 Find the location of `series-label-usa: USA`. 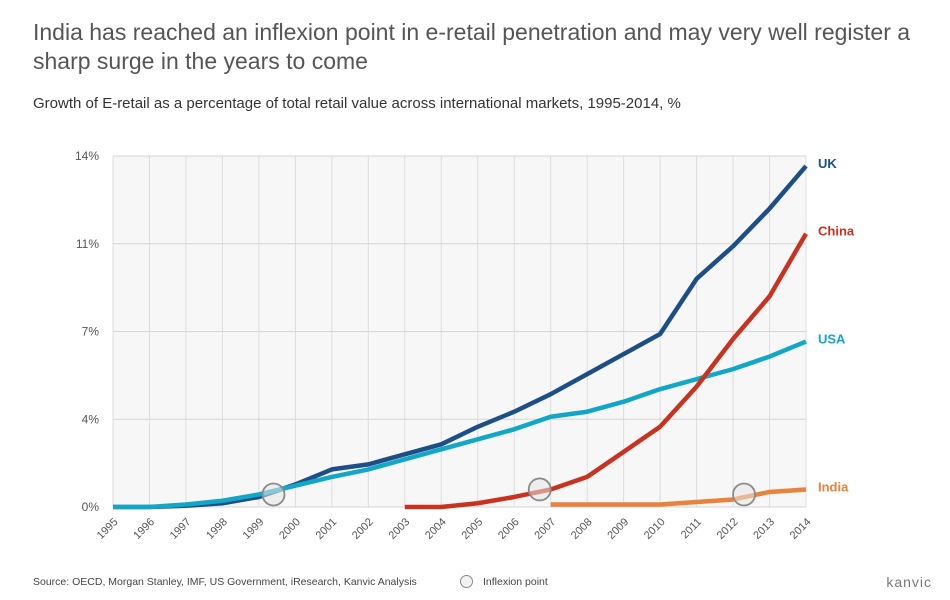

series-label-usa: USA is located at coordinates (832, 339).